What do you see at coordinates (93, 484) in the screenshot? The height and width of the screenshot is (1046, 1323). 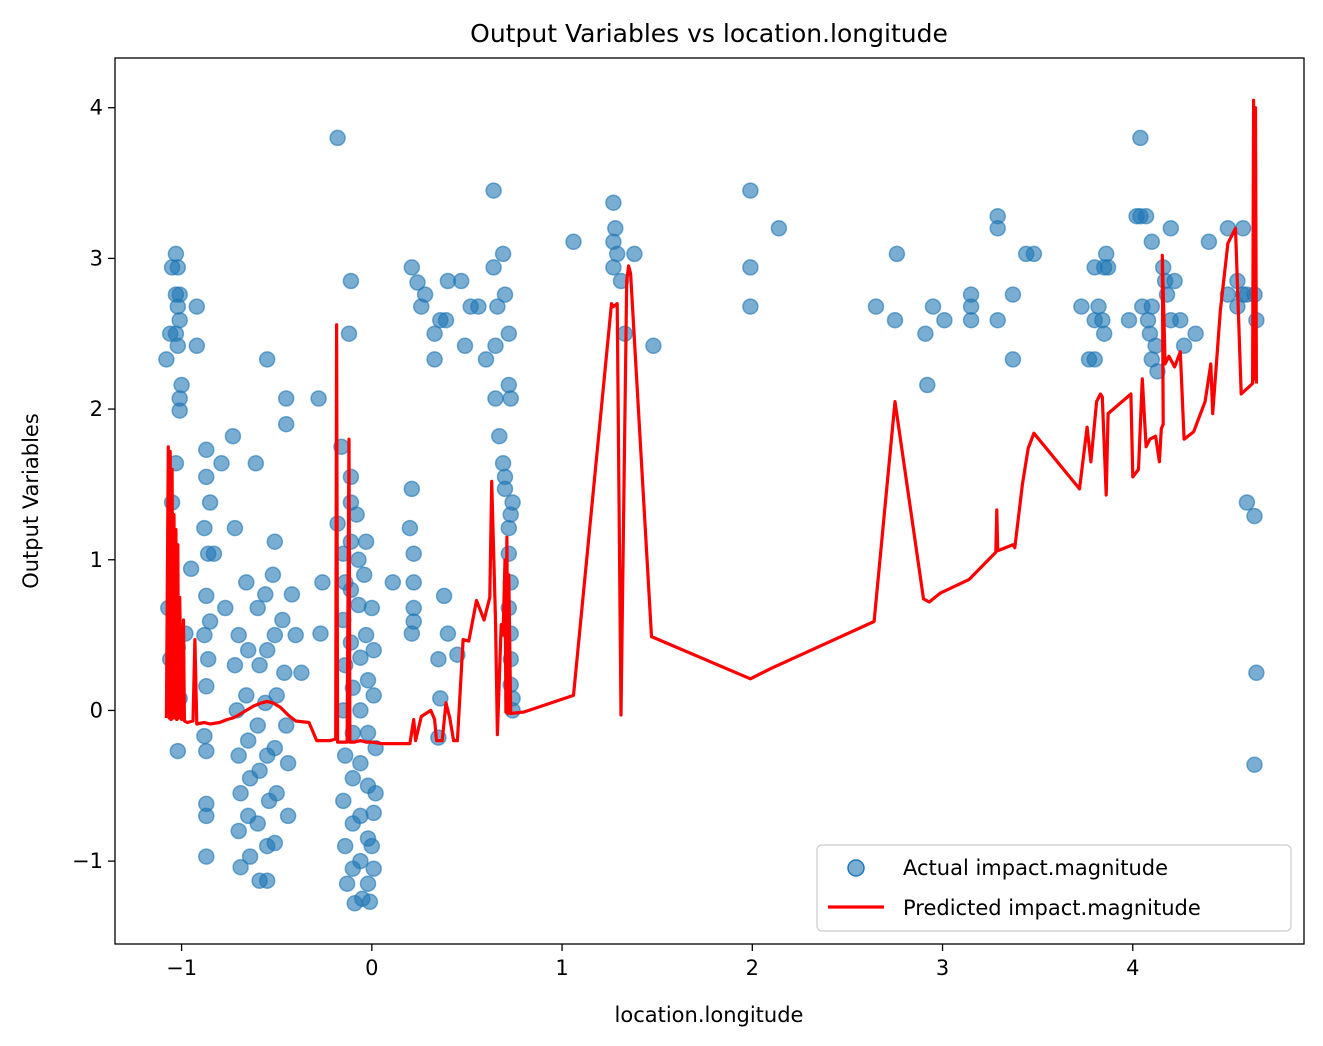 I see `y-axis: −1 0 1 2 3 4` at bounding box center [93, 484].